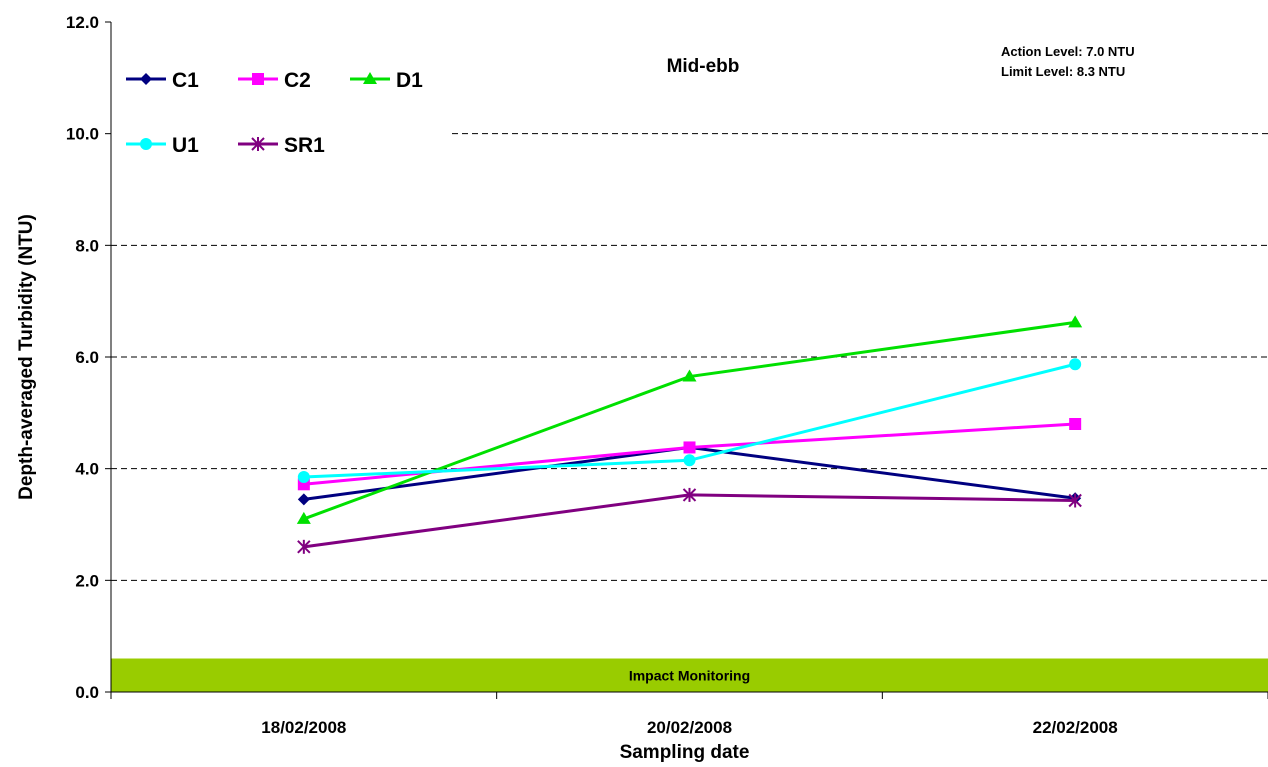 The height and width of the screenshot is (767, 1268). I want to click on series-line, so click(689, 521).